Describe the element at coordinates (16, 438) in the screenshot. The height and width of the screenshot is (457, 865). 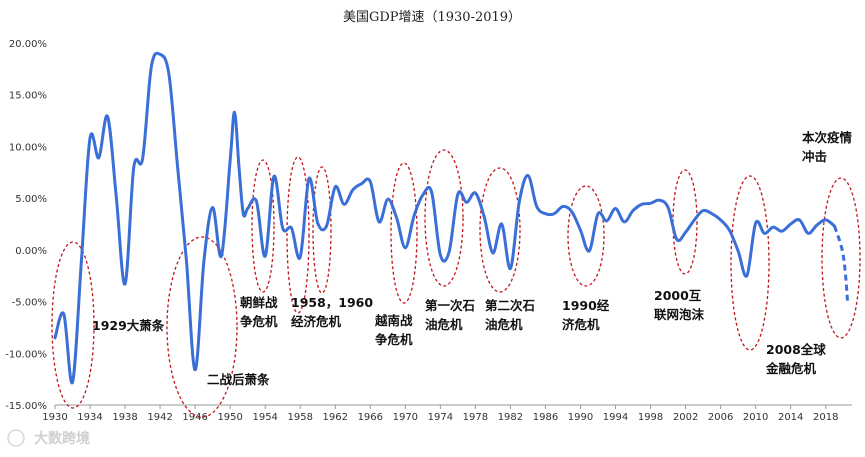
I see `watermark-logo-icon` at that location.